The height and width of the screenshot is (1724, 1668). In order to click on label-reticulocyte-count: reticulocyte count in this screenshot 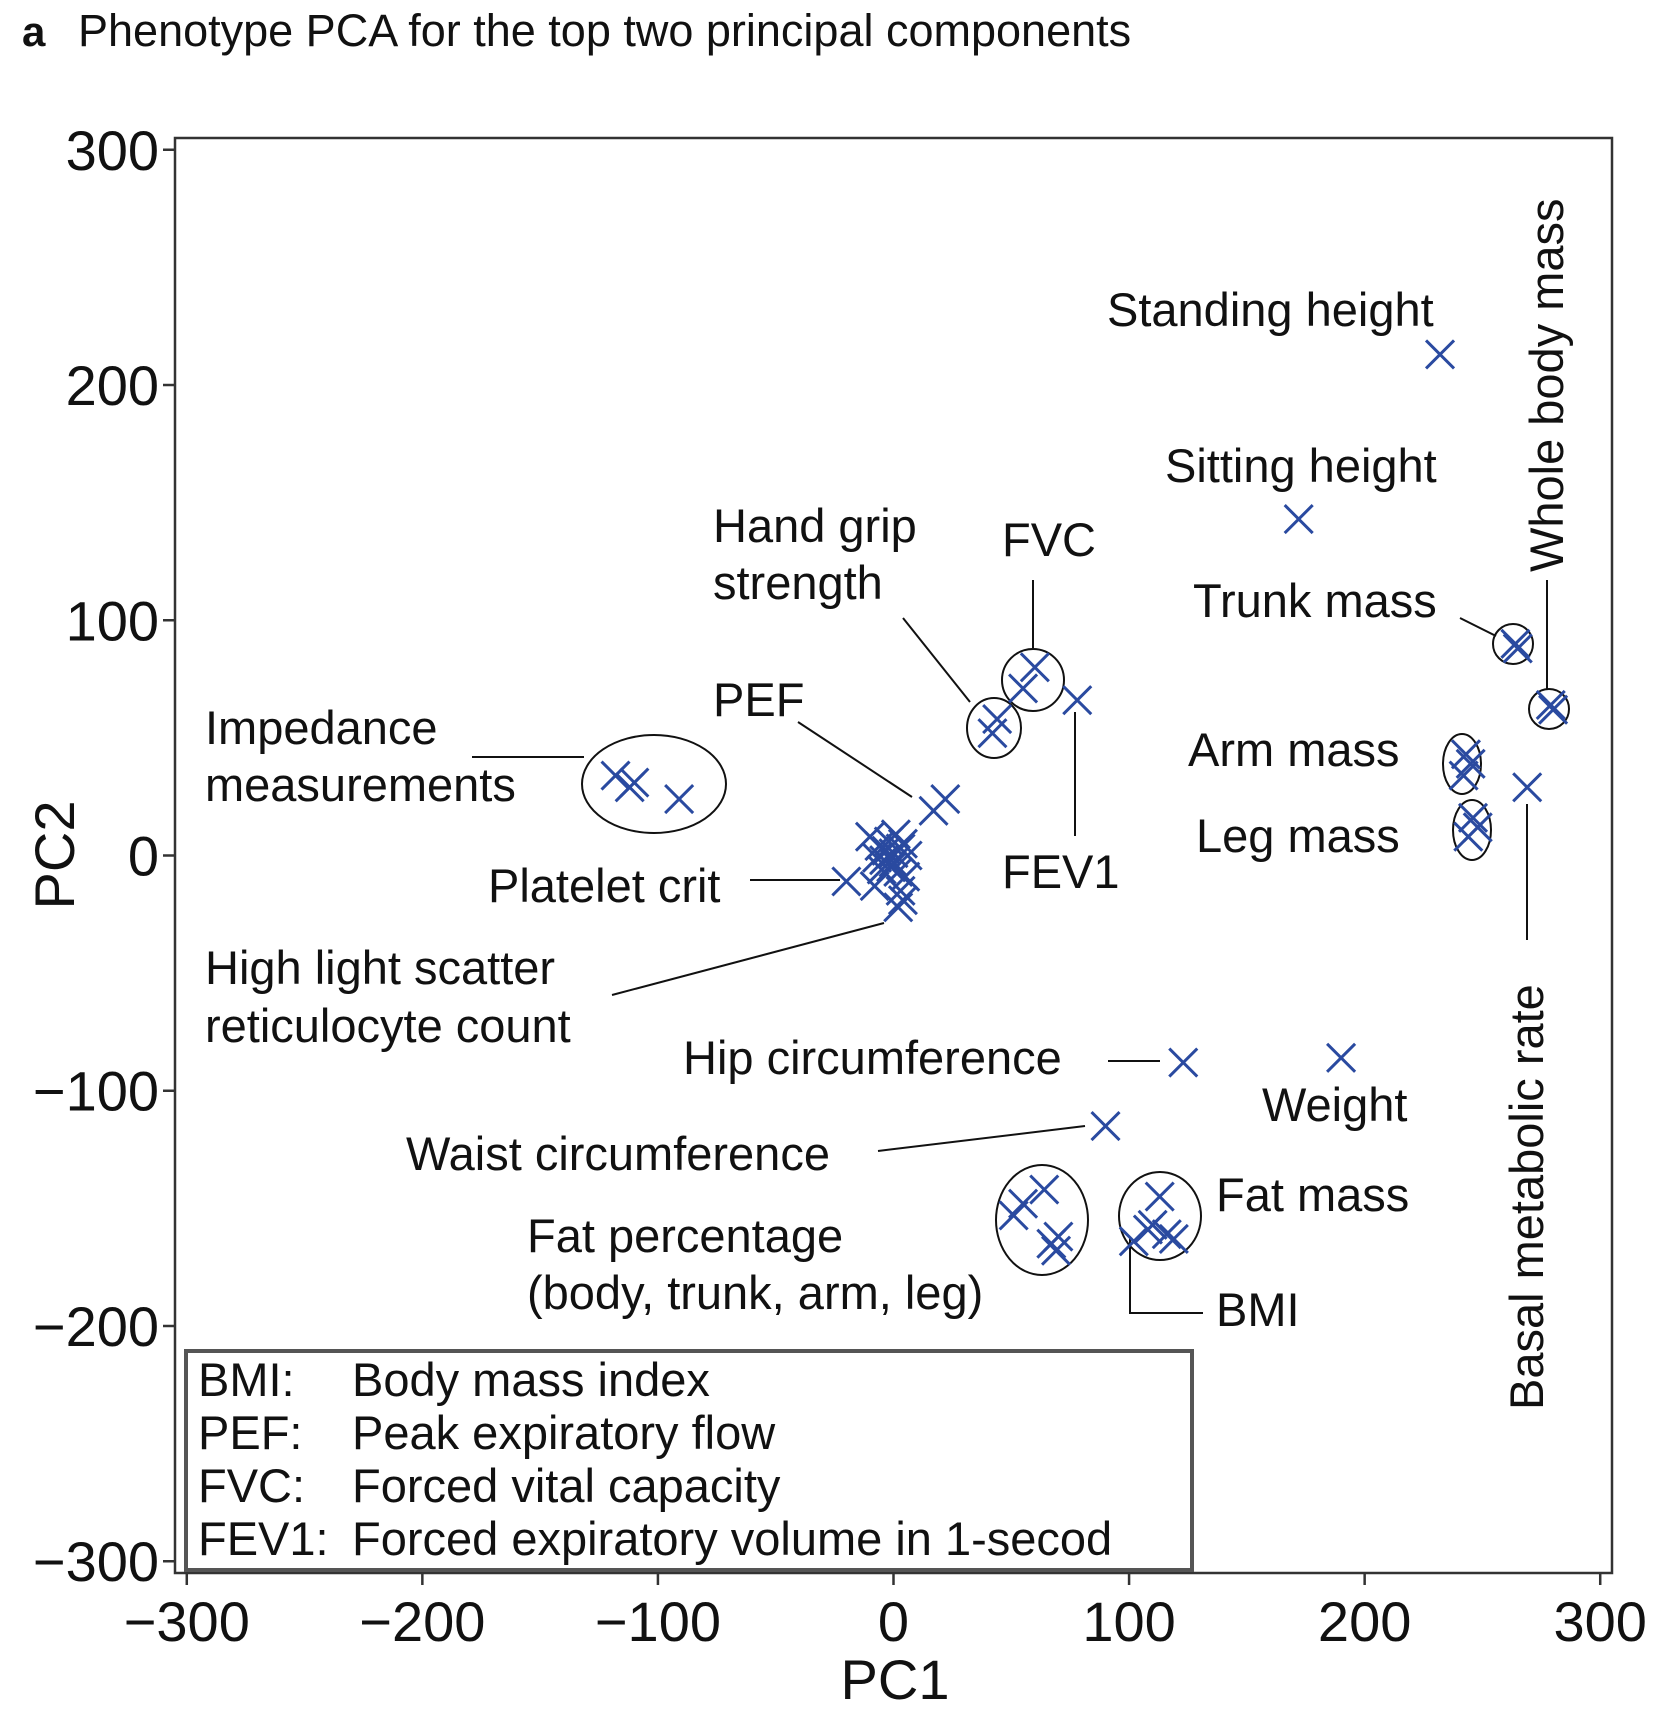, I will do `click(388, 1025)`.